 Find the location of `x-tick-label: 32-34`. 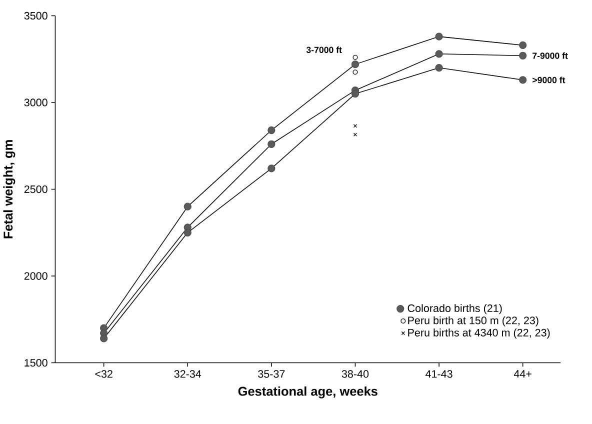

x-tick-label: 32-34 is located at coordinates (188, 374).